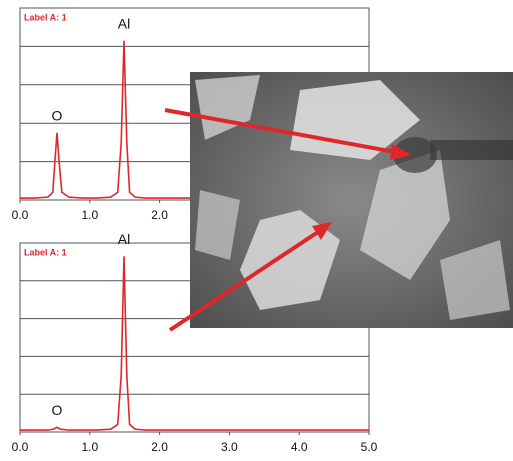 This screenshot has height=461, width=513. Describe the element at coordinates (369, 447) in the screenshot. I see `x-tick-label: 5.0` at that location.